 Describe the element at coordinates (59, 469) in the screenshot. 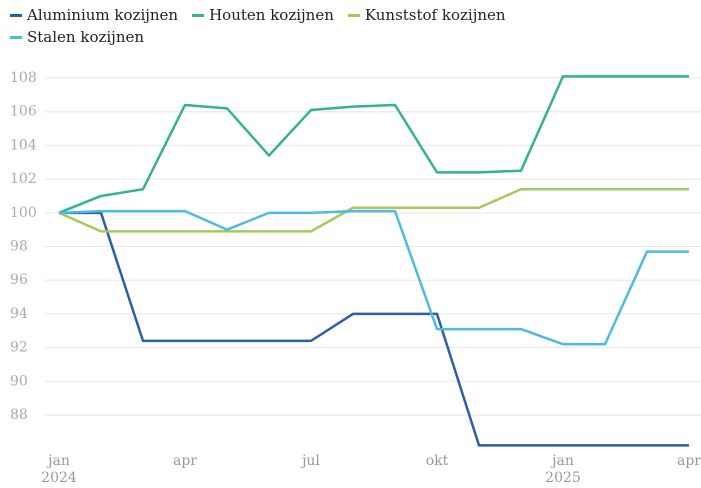

I see `x-tick-label: jan 2024` at that location.